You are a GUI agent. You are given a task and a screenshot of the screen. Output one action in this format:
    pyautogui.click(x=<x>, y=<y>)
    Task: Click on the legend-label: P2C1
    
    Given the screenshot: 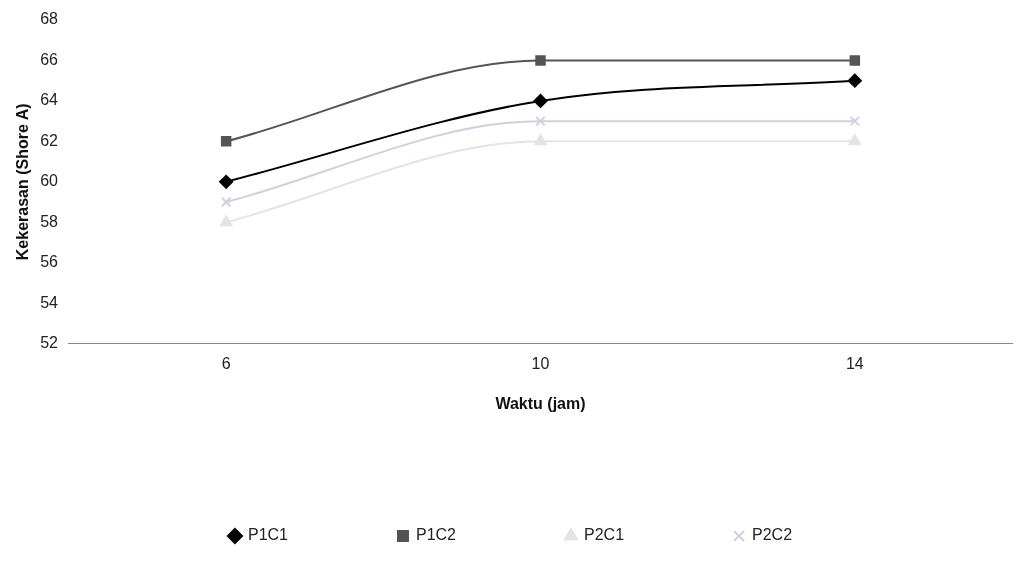 What is the action you would take?
    pyautogui.click(x=604, y=535)
    